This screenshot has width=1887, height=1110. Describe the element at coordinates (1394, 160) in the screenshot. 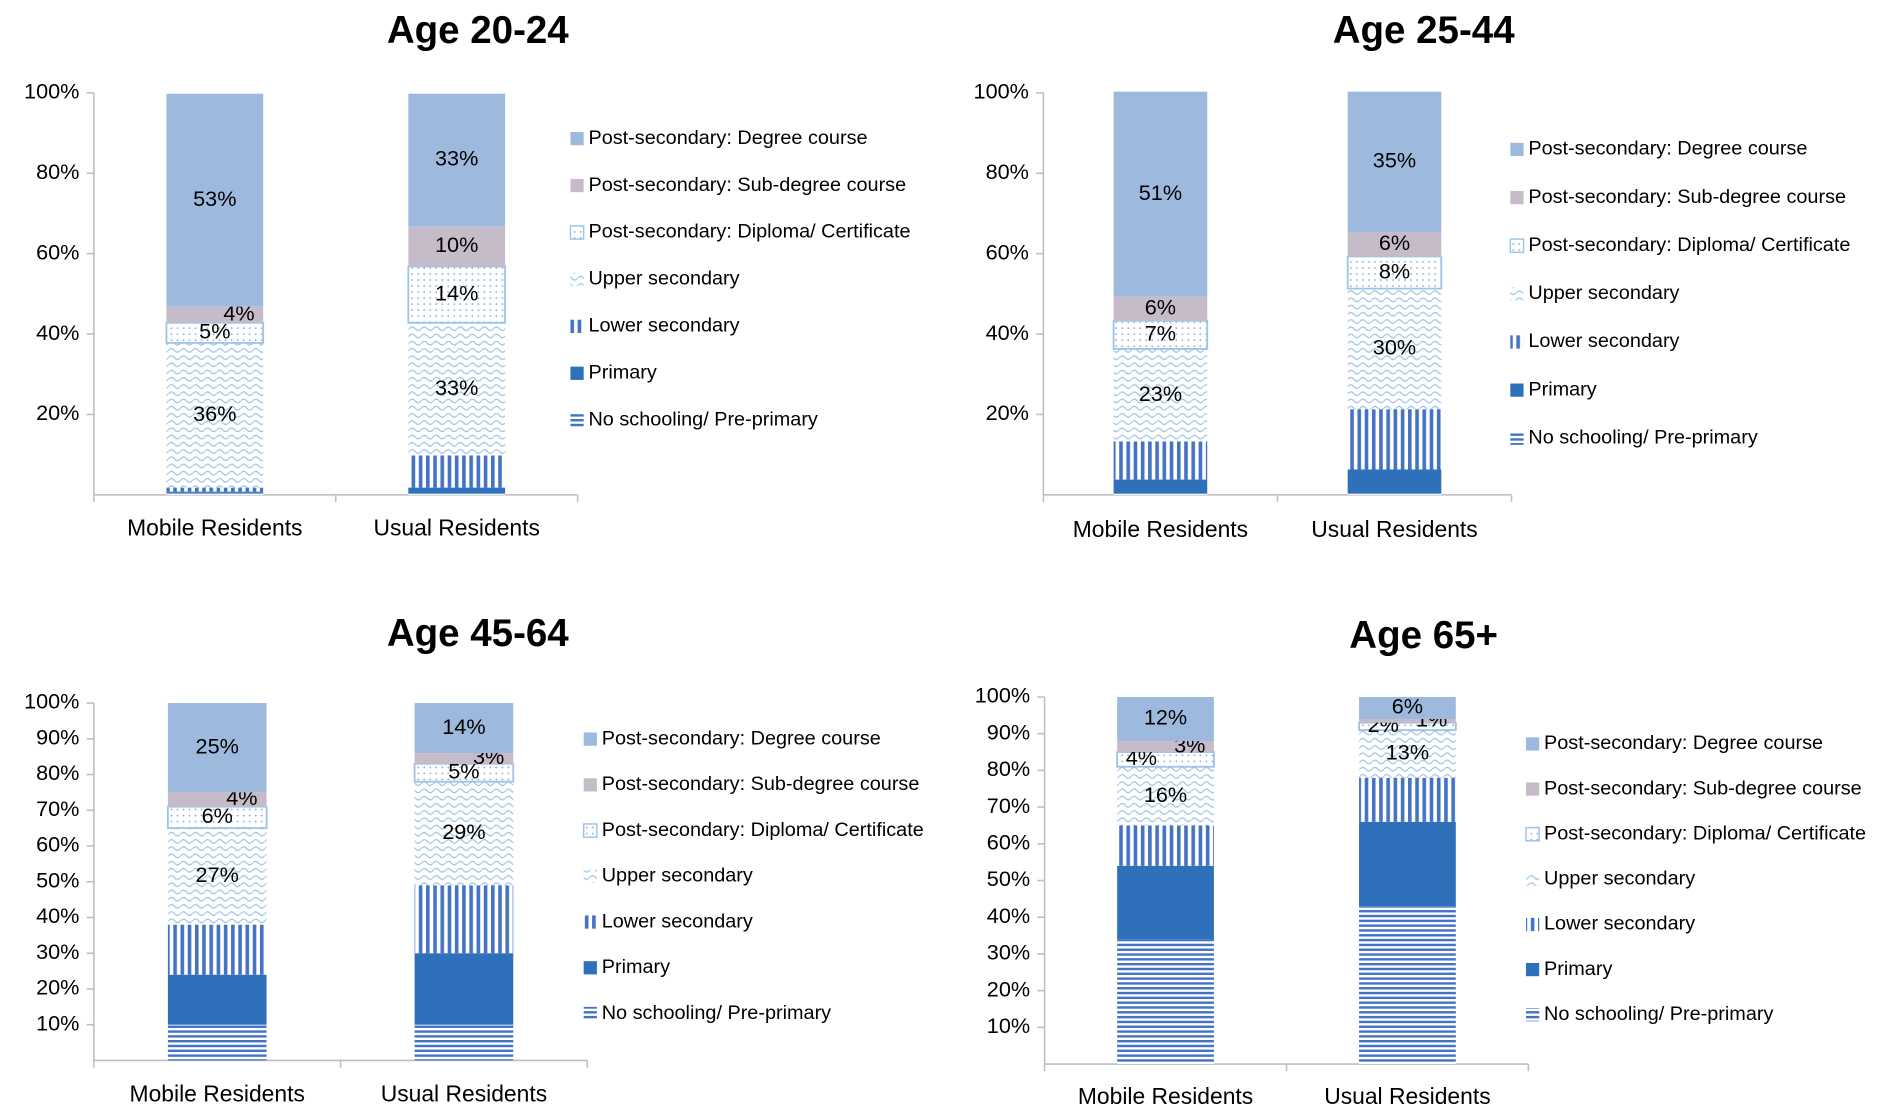

I see `data-label: 35%` at that location.